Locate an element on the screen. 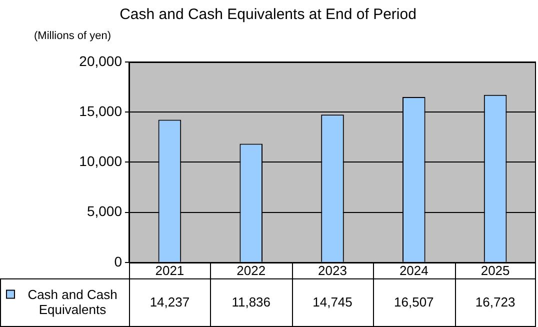  y-tick-label: 10,000 is located at coordinates (100, 161).